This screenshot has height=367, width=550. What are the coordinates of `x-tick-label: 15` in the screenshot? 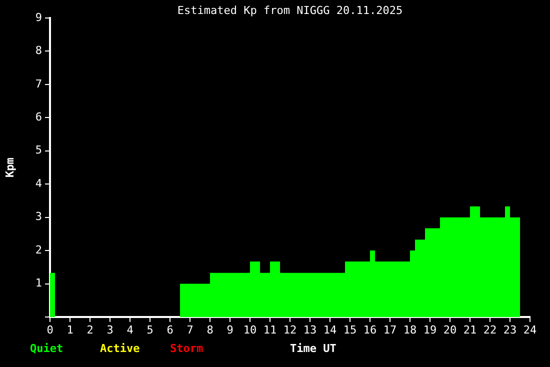 It's located at (350, 329).